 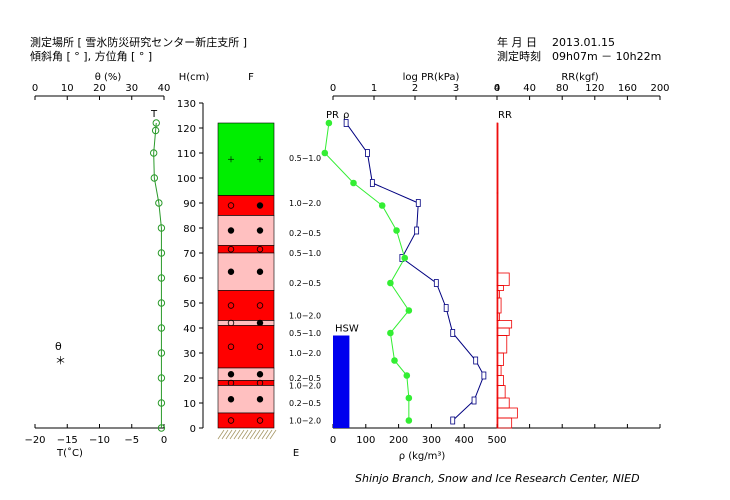 What do you see at coordinates (108, 77) in the screenshot?
I see `theta-axis-label: θ (%)` at bounding box center [108, 77].